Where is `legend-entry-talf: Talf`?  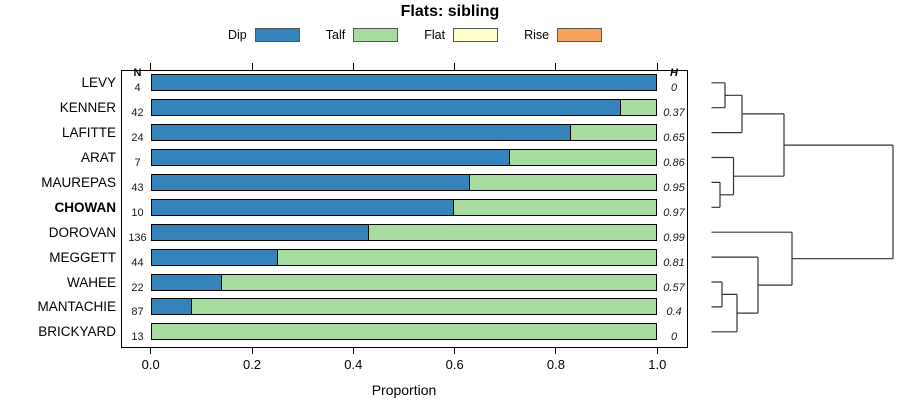
legend-entry-talf: Talf is located at coordinates (362, 35).